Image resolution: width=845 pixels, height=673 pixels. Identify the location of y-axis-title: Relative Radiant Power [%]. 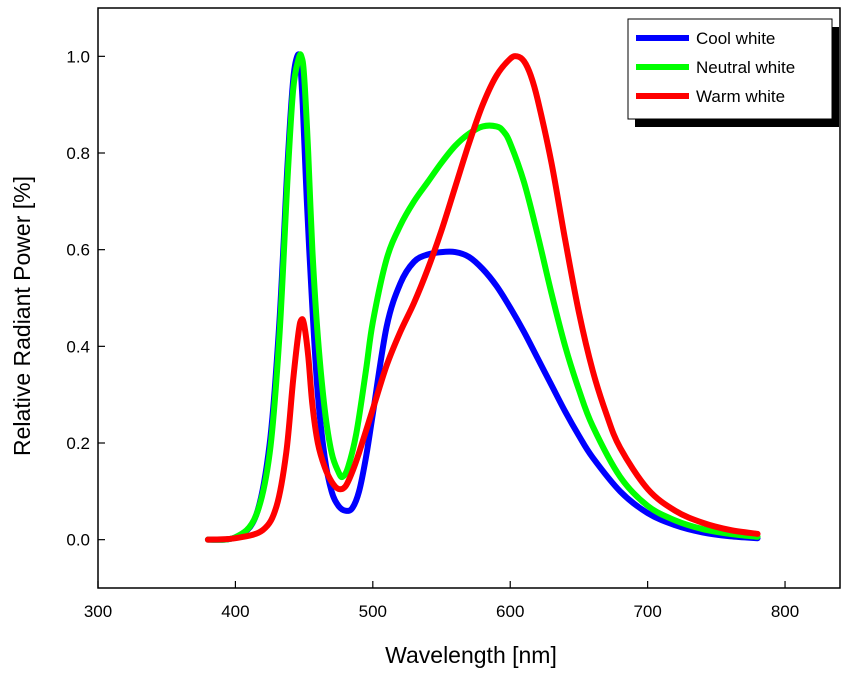
(22, 316).